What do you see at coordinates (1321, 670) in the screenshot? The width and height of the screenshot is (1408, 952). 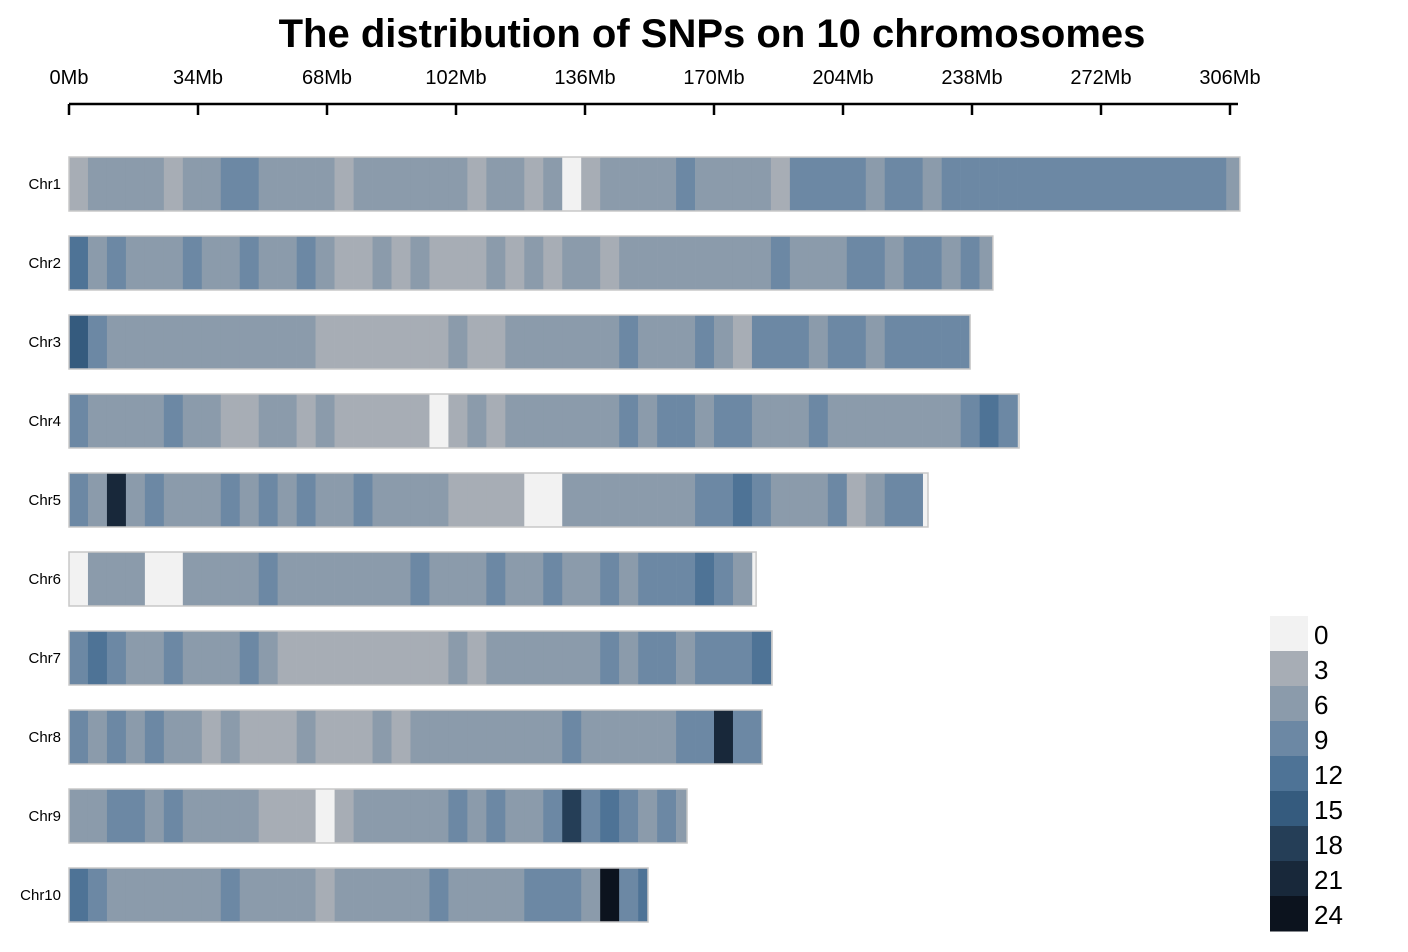 I see `legend-label: 3` at bounding box center [1321, 670].